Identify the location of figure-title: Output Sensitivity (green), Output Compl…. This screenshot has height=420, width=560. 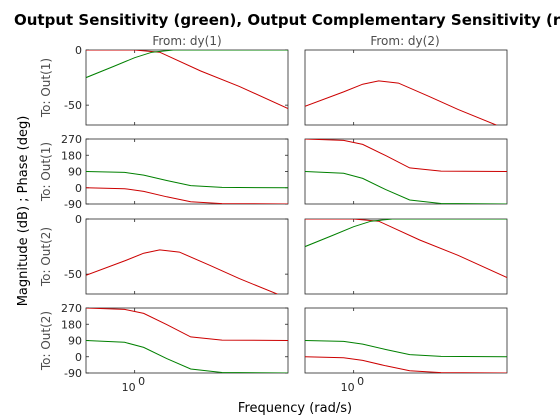
(287, 20).